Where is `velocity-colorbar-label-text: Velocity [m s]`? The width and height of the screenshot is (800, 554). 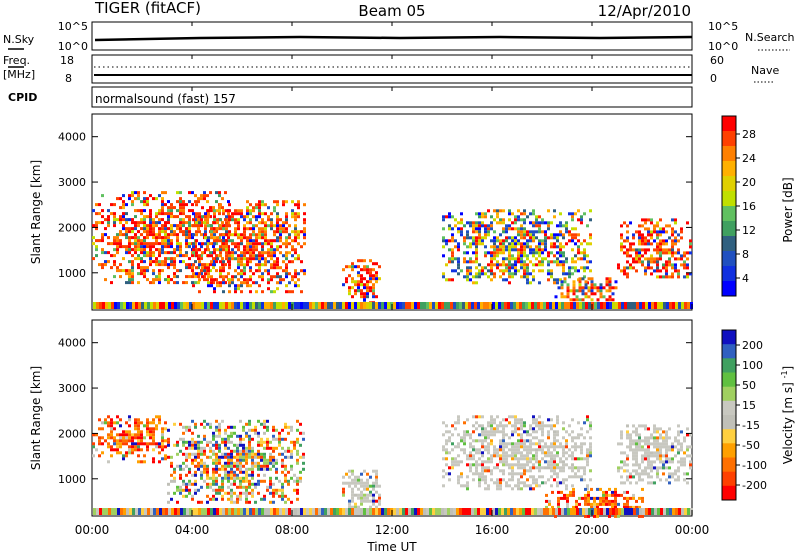
velocity-colorbar-label-text: Velocity [m s] is located at coordinates (788, 423).